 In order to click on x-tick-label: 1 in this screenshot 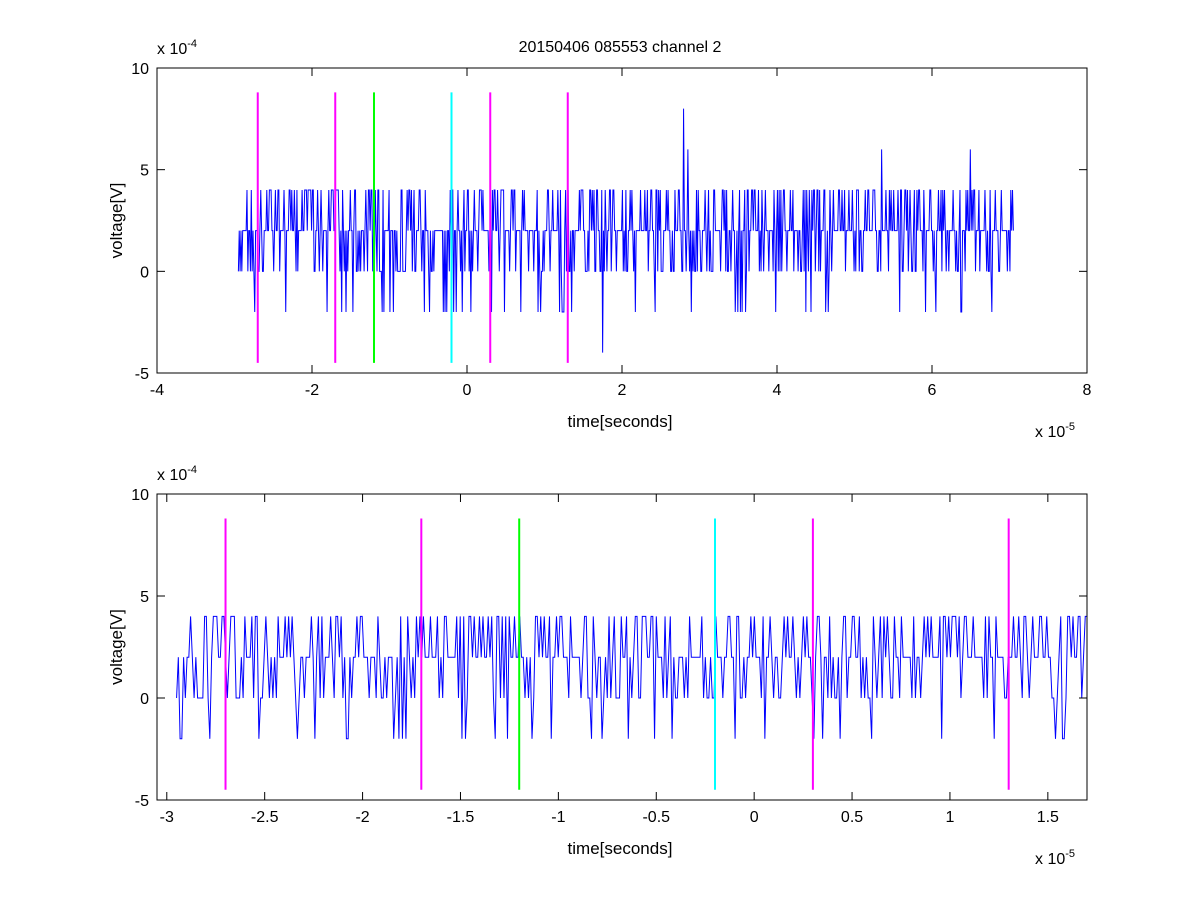, I will do `click(949, 817)`.